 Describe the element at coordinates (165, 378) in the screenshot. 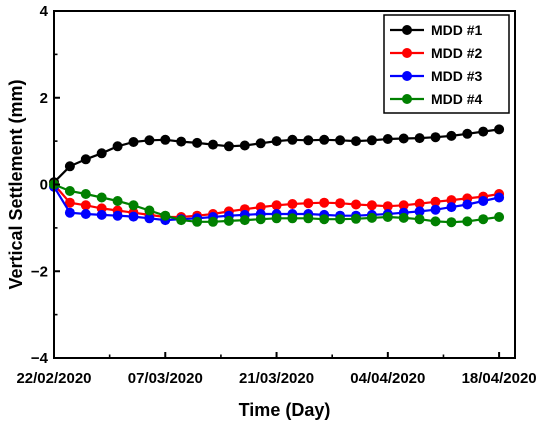

I see `x-tick-label: 07/03/2020` at that location.